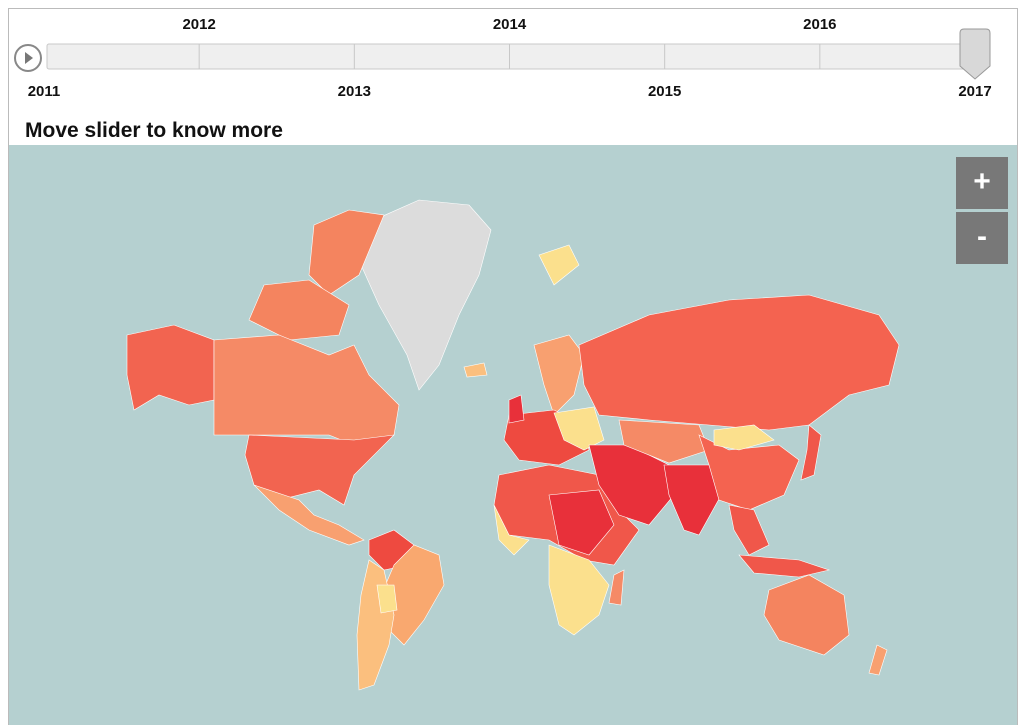 Image resolution: width=1024 pixels, height=726 pixels. I want to click on year-label: 2013, so click(354, 91).